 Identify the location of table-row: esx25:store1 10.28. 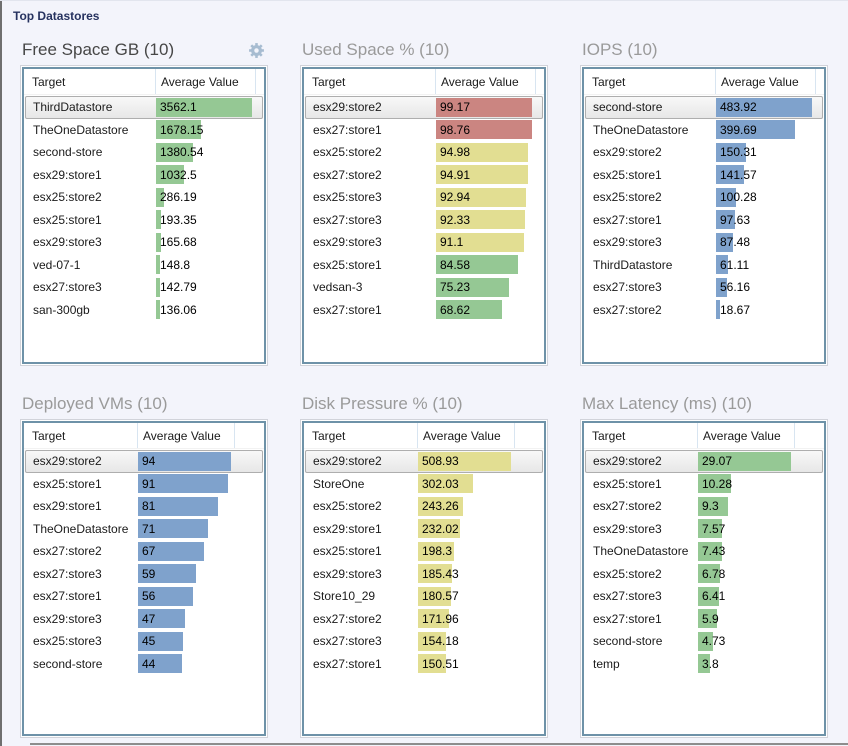
(704, 484).